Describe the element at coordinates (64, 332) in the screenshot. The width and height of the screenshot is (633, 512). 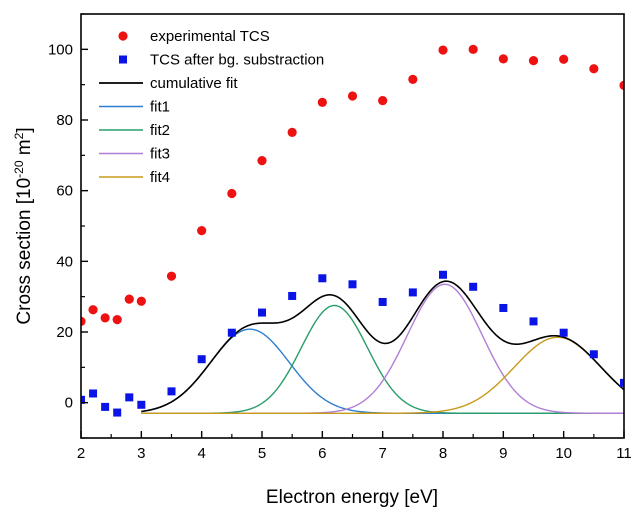
I see `y-tick-label: 20` at that location.